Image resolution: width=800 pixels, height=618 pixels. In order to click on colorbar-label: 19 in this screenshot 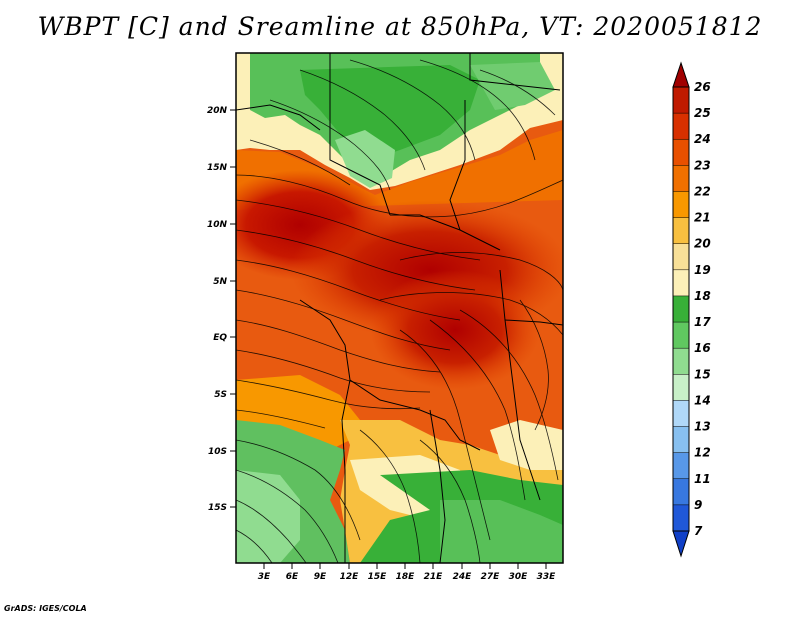, I will do `click(702, 270)`.